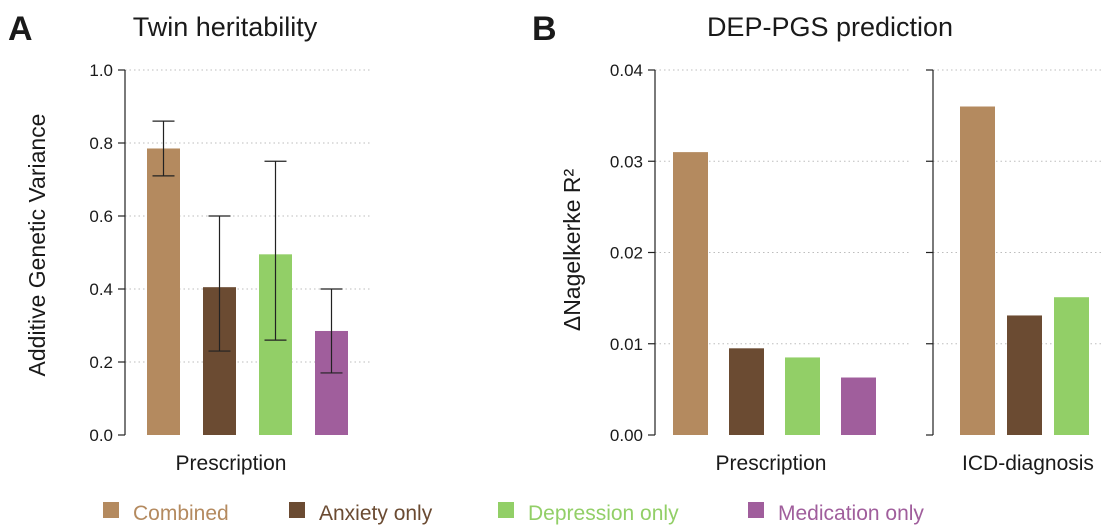  What do you see at coordinates (101, 216) in the screenshot?
I see `panel-a-tick-label: 0.6` at bounding box center [101, 216].